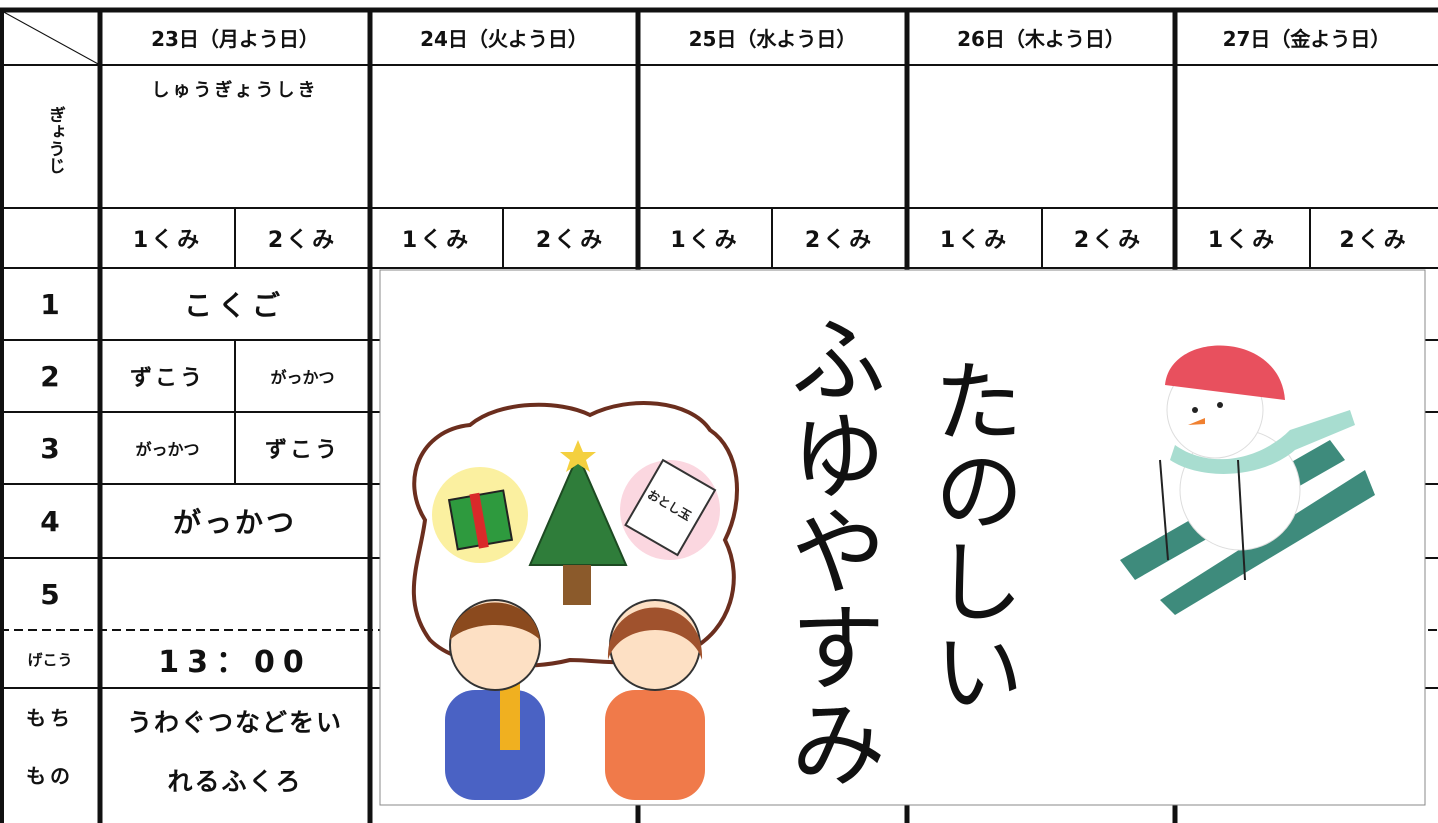 This screenshot has width=1438, height=823. What do you see at coordinates (54, 140) in the screenshot?
I see `events-label: ぎょうじ` at bounding box center [54, 140].